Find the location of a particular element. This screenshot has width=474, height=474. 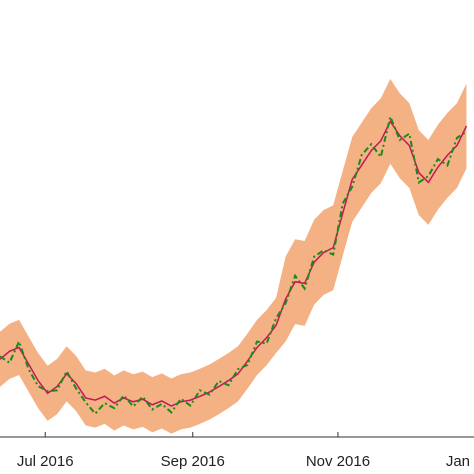

x-tick-label: Jan is located at coordinates (458, 461).